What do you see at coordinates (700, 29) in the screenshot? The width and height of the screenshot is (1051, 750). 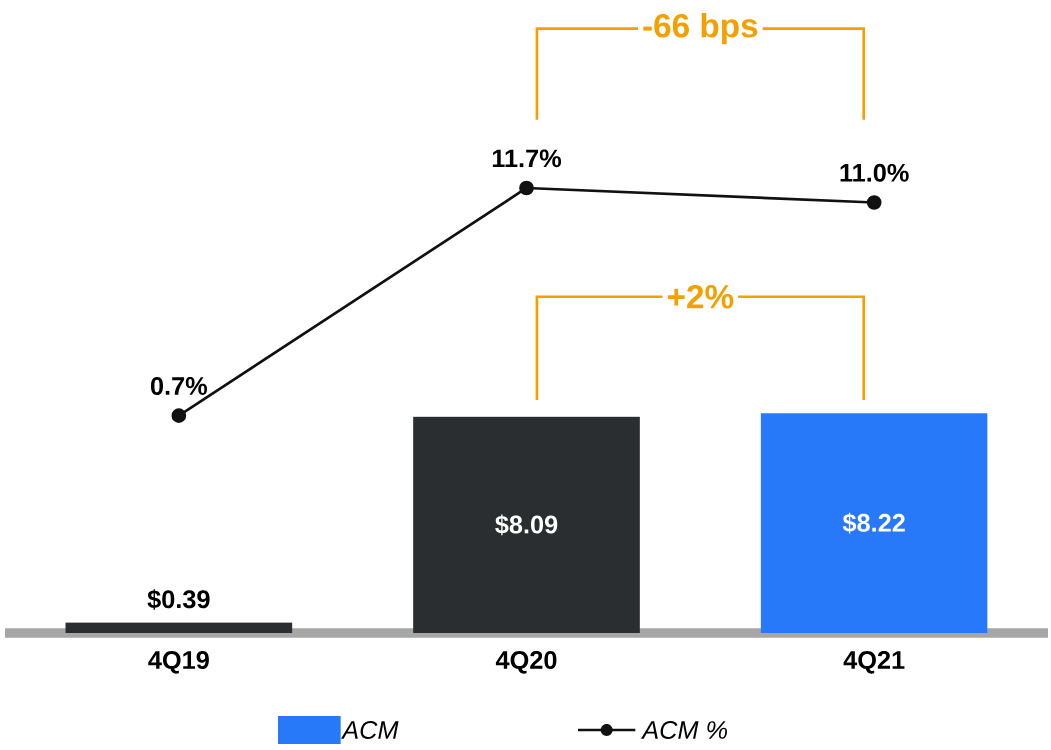 I see `annotation: -66 bps` at bounding box center [700, 29].